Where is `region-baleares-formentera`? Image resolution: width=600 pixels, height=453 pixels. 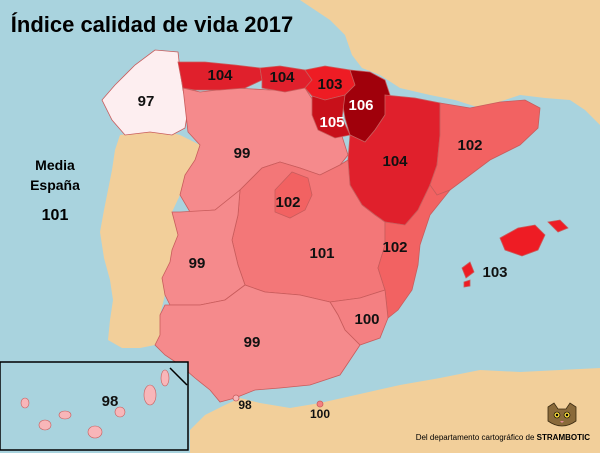
region-baleares-formentera is located at coordinates (467, 283).